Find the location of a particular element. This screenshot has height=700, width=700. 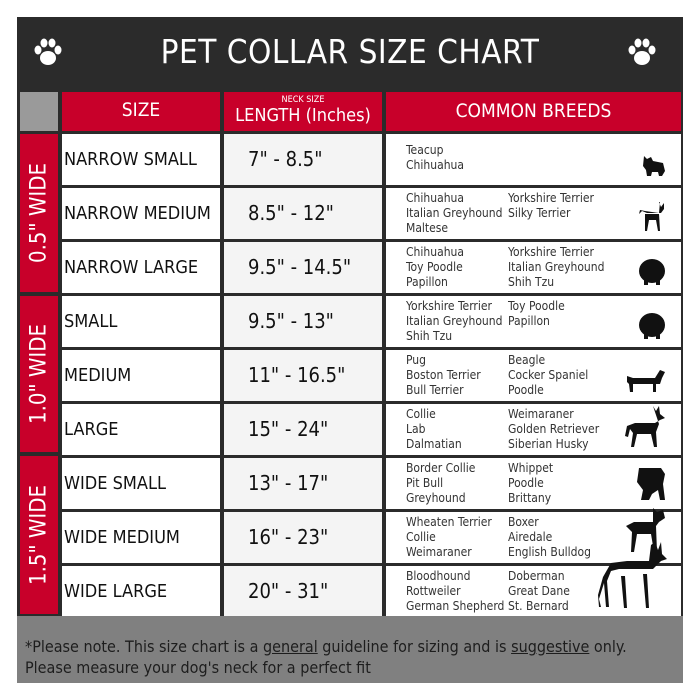

breeds-column-1: Pug Boston Terrier Bull Terrier is located at coordinates (443, 375).